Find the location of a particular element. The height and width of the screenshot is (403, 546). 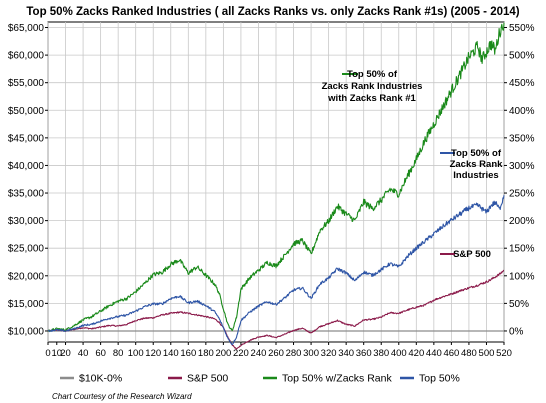

legend-item-sp500: S&P 500 is located at coordinates (198, 379).